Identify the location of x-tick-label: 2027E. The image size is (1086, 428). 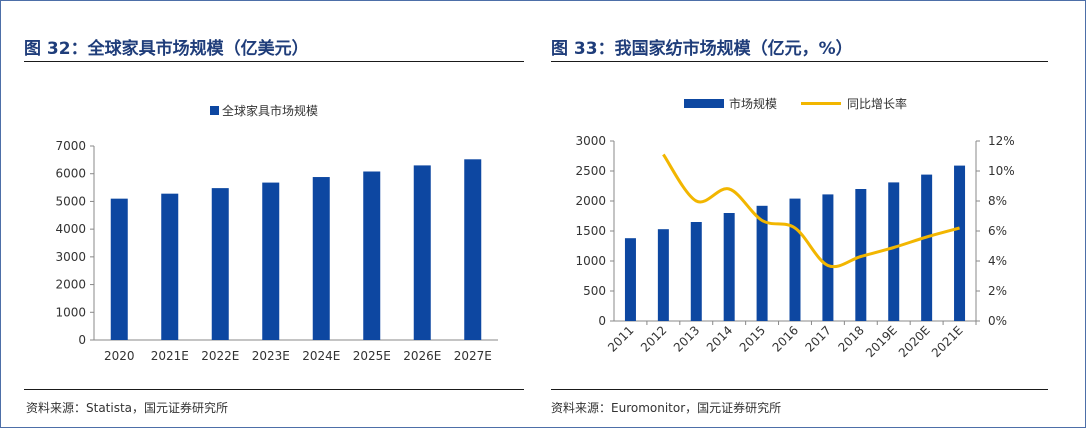
(473, 356).